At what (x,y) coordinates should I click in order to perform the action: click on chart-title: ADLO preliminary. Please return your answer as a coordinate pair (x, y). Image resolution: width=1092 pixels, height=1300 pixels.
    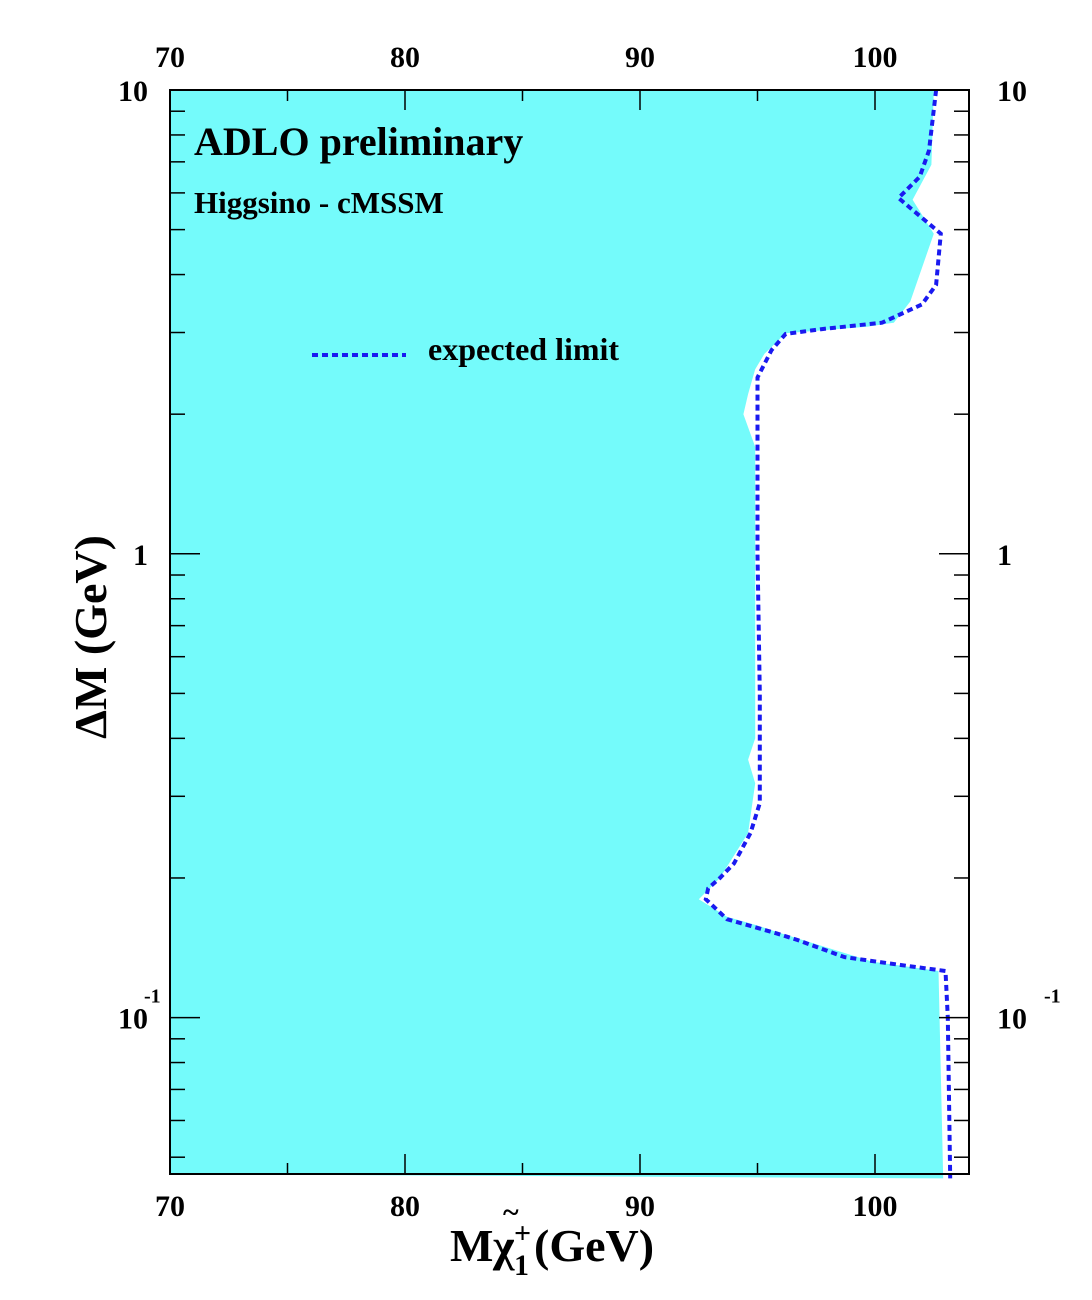
    Looking at the image, I should click on (358, 141).